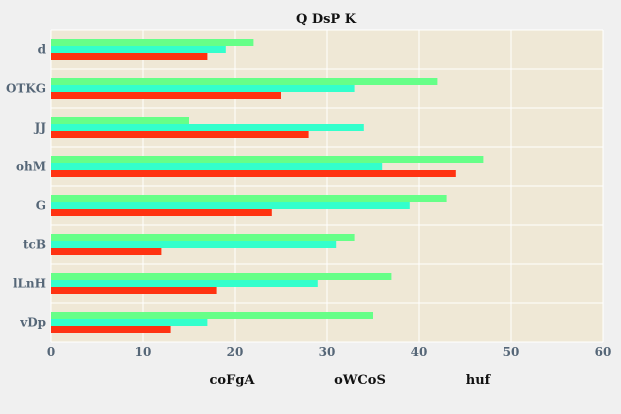 Image resolution: width=621 pixels, height=414 pixels. What do you see at coordinates (203, 88) in the screenshot?
I see `bar-oWCoS-OTKG` at bounding box center [203, 88].